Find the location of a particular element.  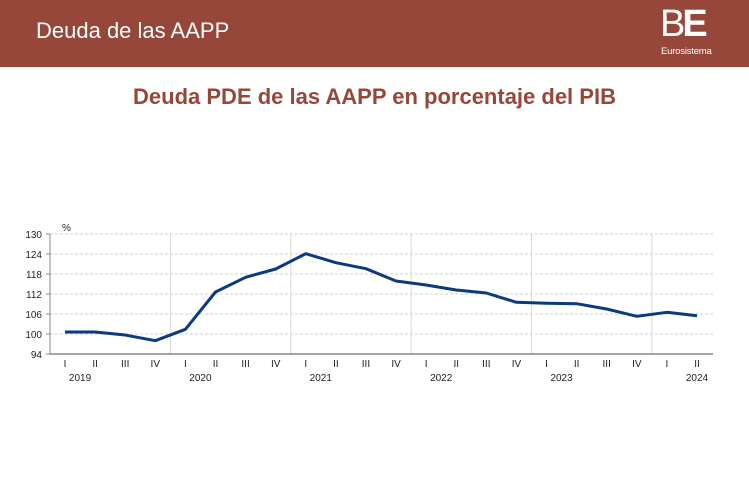

banco-espana-logo: BE Eurosistema is located at coordinates (695, 31).